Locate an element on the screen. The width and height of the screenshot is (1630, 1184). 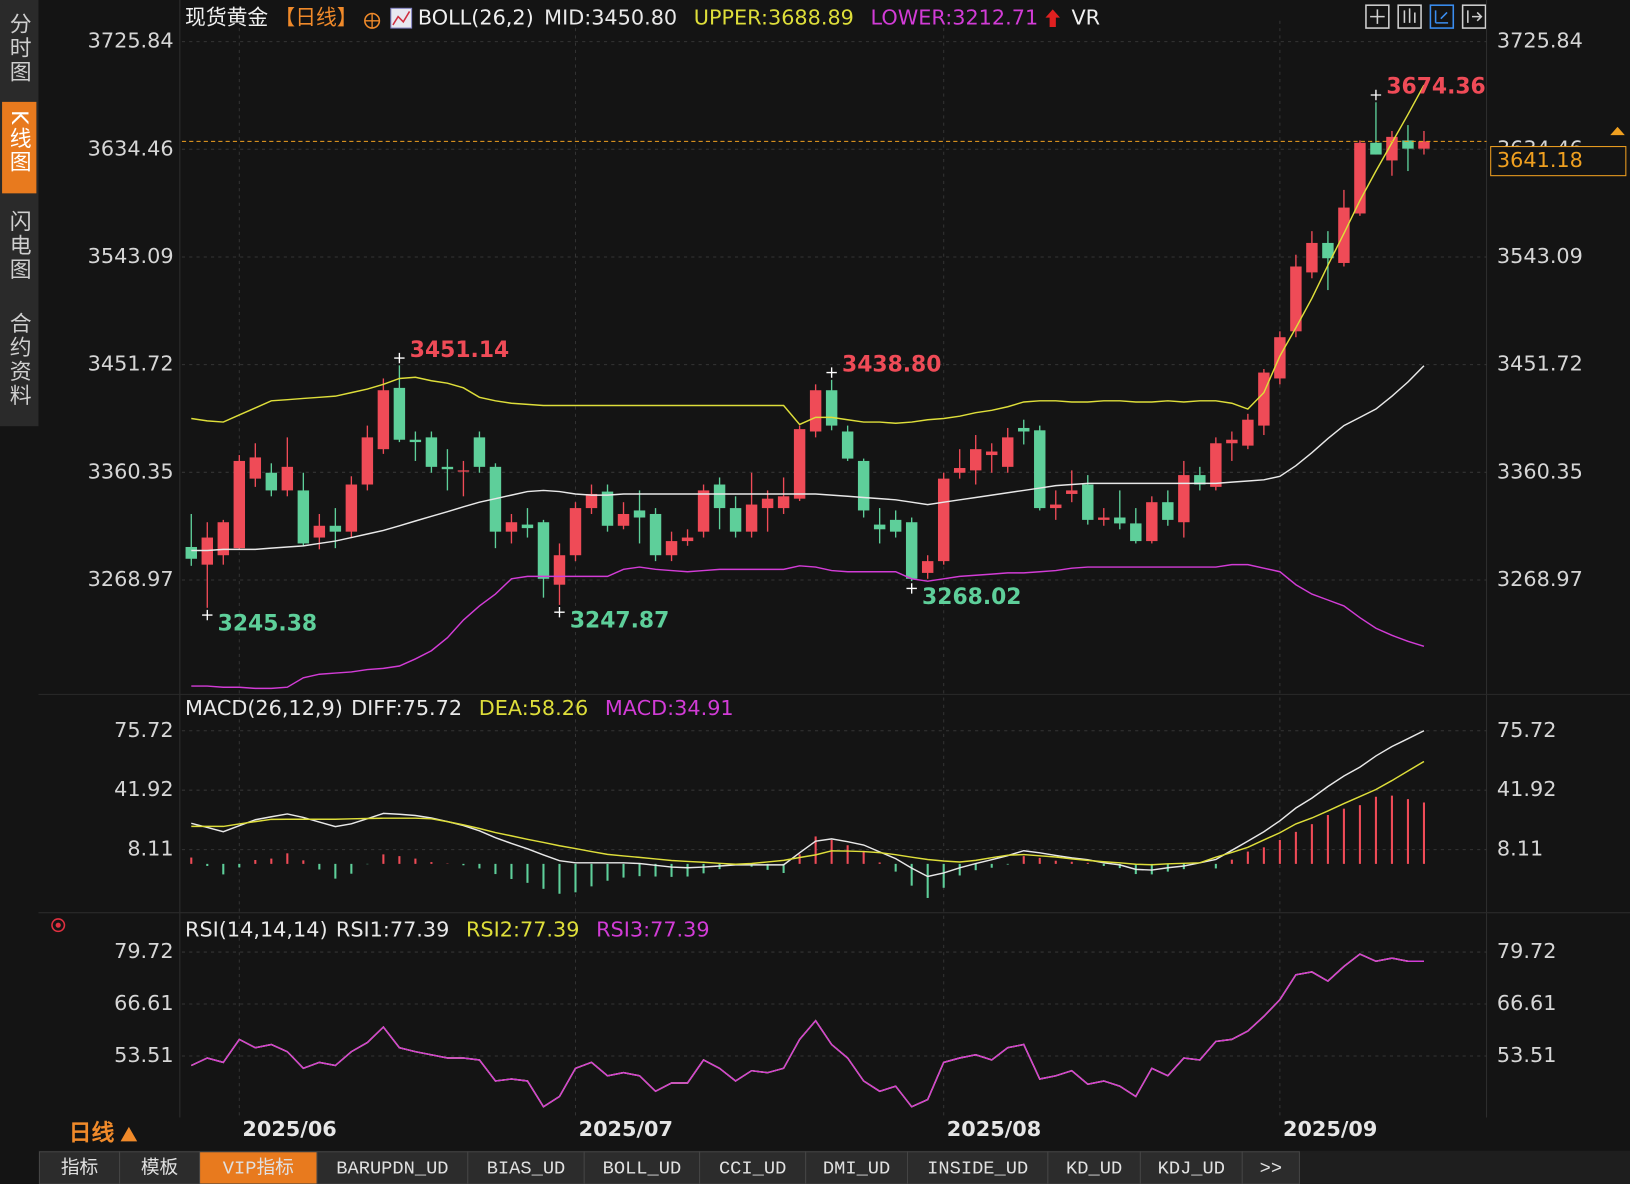
footer-tab-label: >> is located at coordinates (1271, 1168).